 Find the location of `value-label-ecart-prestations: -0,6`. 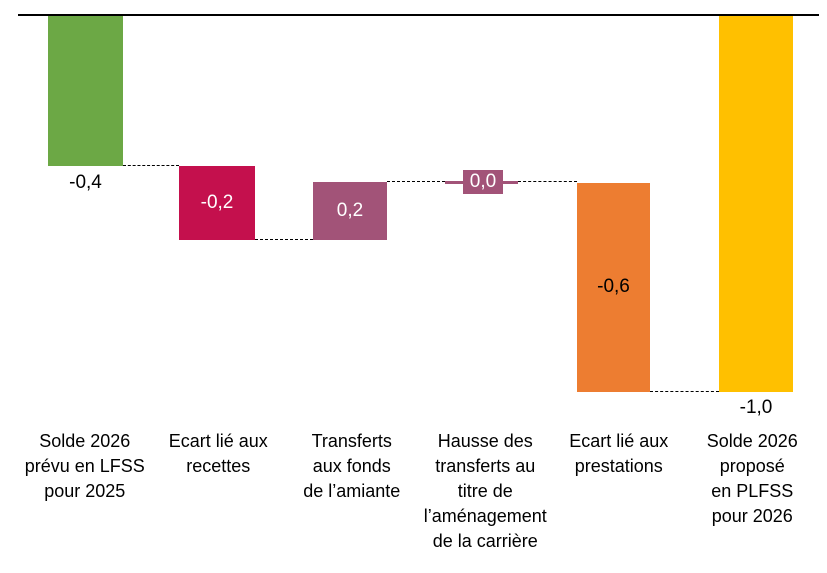

value-label-ecart-prestations: -0,6 is located at coordinates (613, 286).